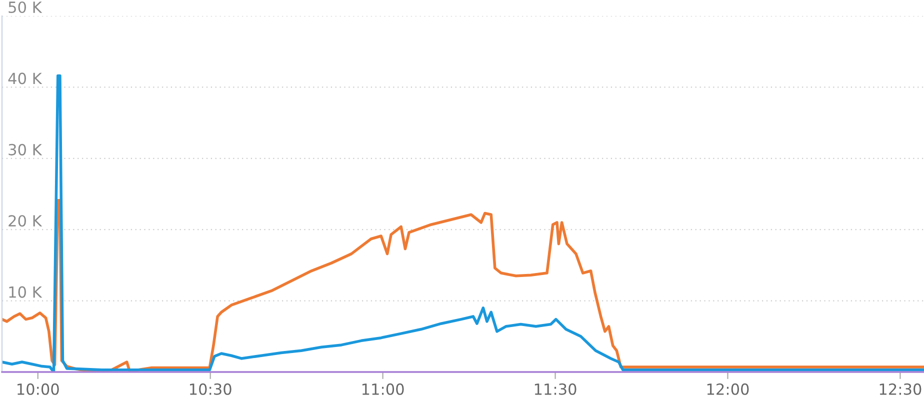 This screenshot has width=924, height=396. I want to click on y-tick-label: 10 K, so click(25, 292).